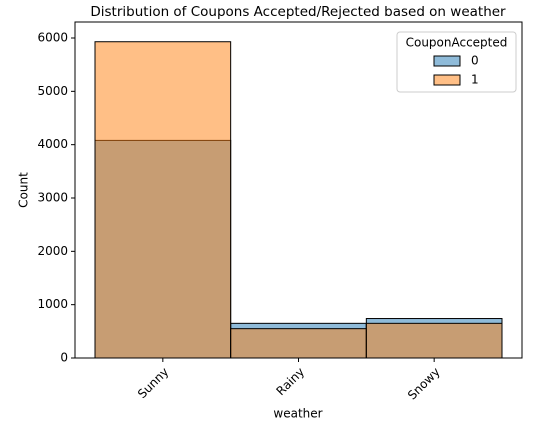 The width and height of the screenshot is (553, 434). What do you see at coordinates (291, 382) in the screenshot?
I see `x-tick-label: Rainy` at bounding box center [291, 382].